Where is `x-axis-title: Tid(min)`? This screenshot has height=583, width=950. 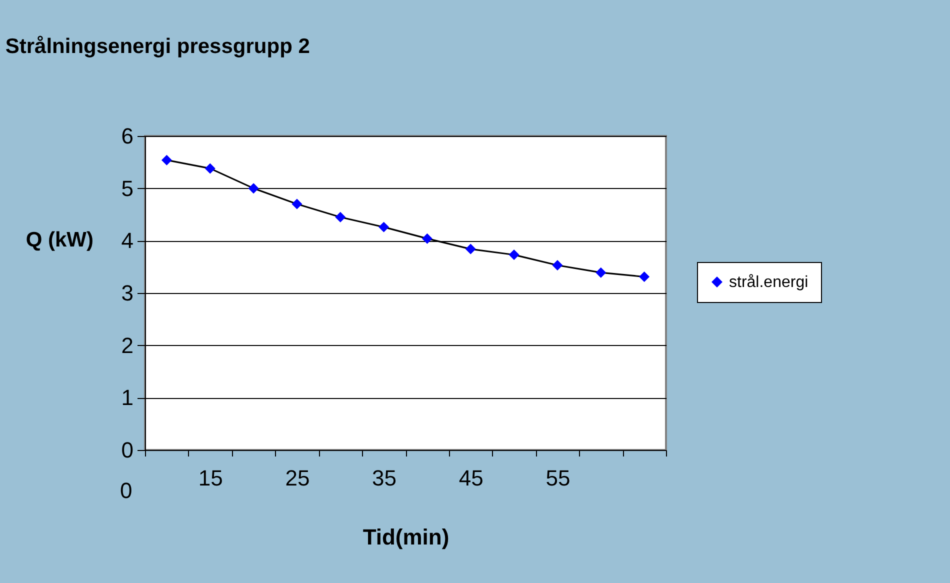 x-axis-title: Tid(min) is located at coordinates (406, 537).